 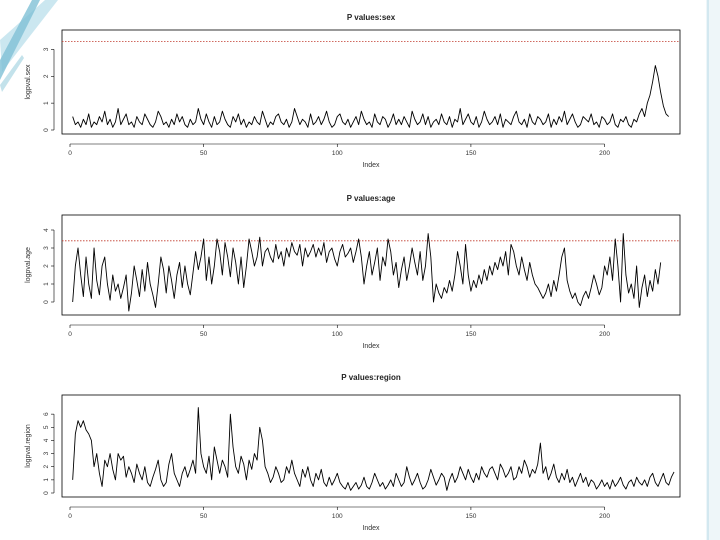 I want to click on chart-title: P values:age, so click(x=371, y=198).